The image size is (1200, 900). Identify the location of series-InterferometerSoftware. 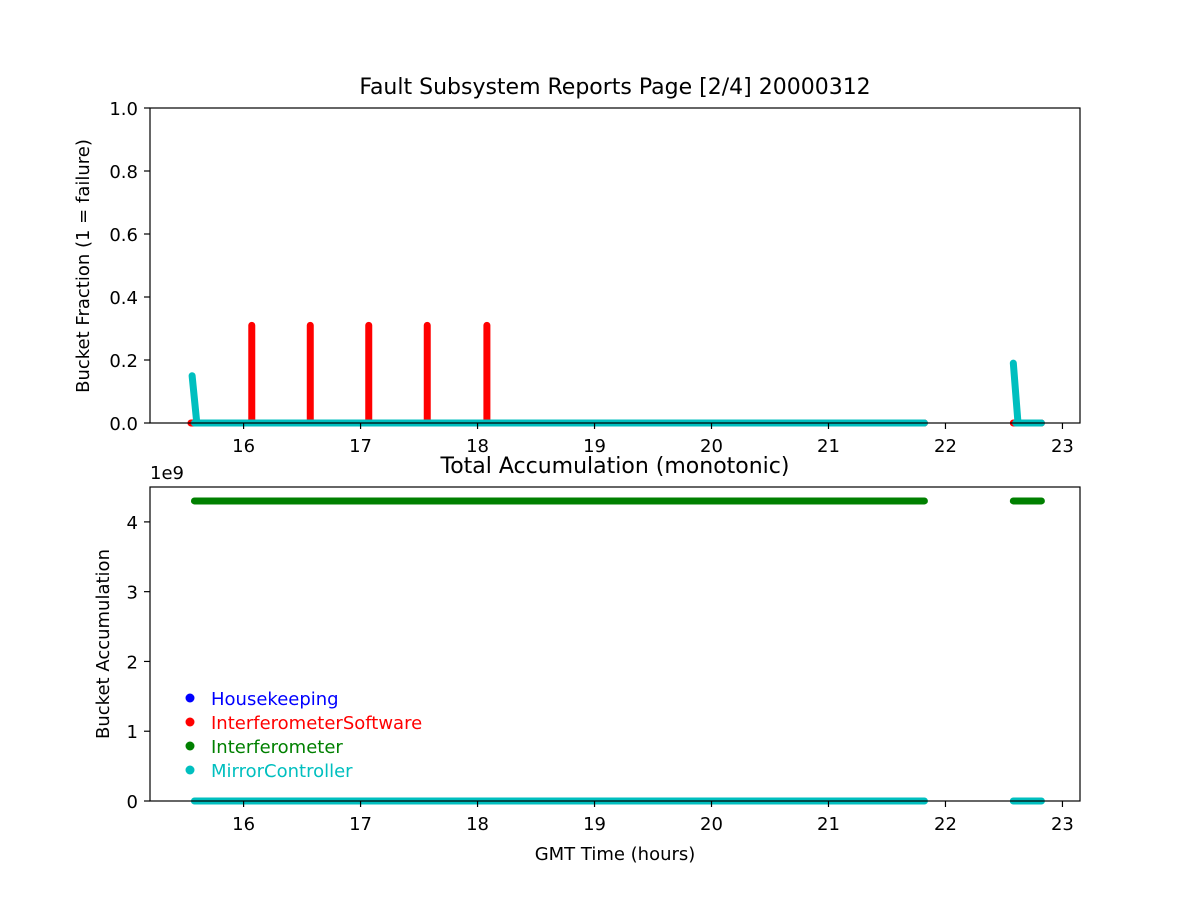
(616, 374).